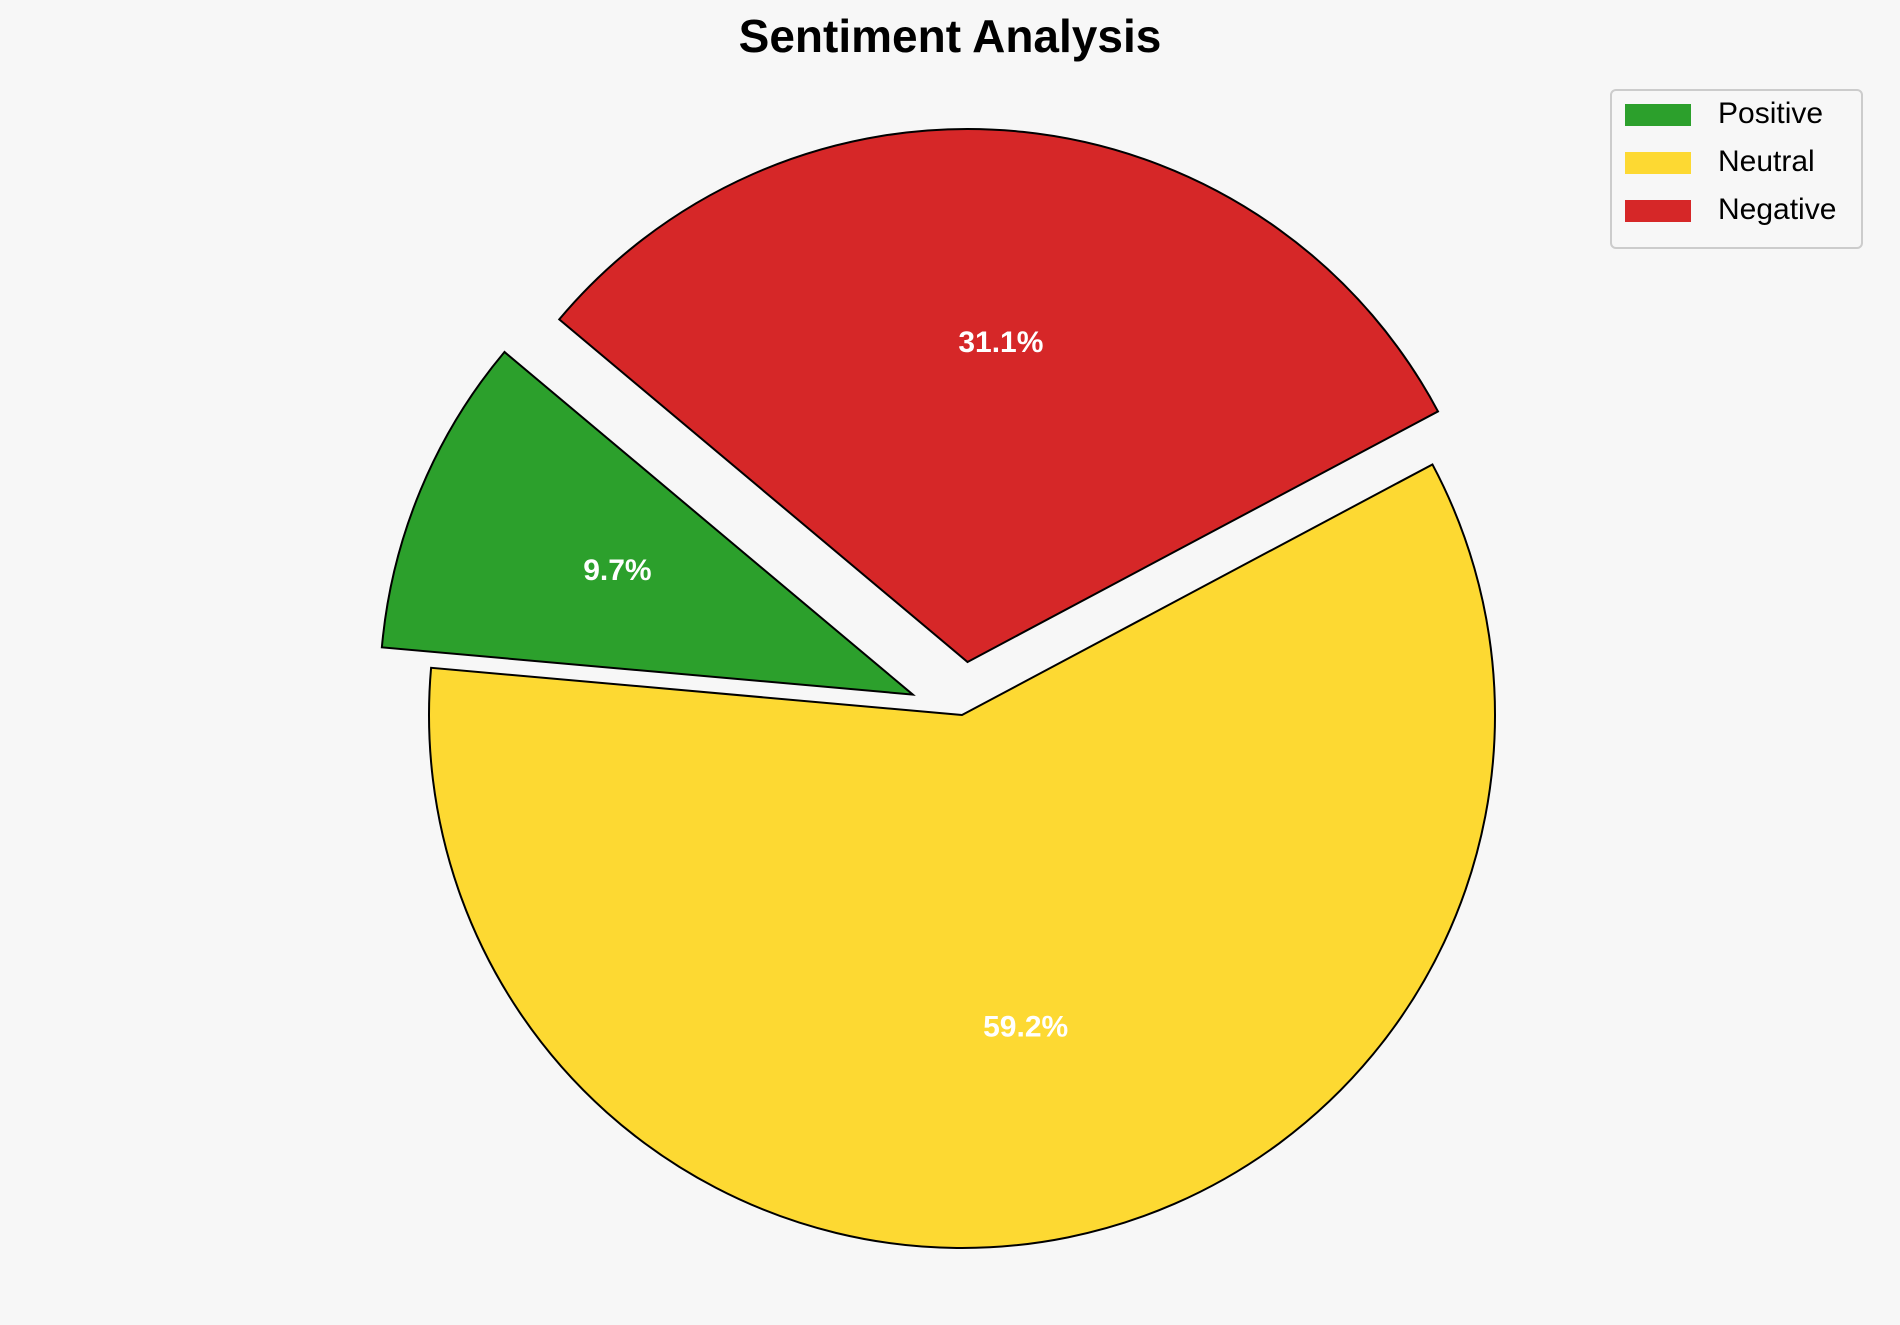 The width and height of the screenshot is (1900, 1325). I want to click on value-label: 31.1%, so click(1000, 342).